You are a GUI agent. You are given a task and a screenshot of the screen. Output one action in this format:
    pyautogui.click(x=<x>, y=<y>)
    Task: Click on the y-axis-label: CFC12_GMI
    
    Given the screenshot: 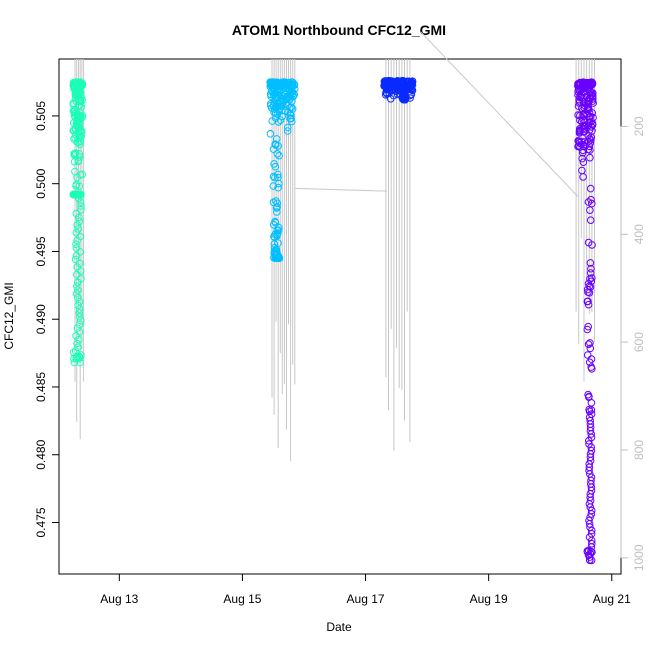 What is the action you would take?
    pyautogui.click(x=9, y=315)
    